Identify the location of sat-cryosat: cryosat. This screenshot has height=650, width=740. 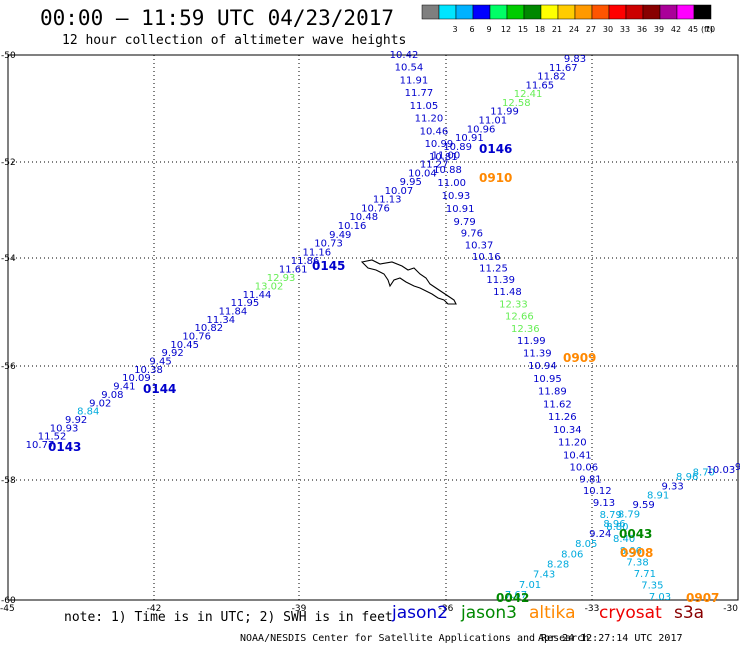
(630, 613).